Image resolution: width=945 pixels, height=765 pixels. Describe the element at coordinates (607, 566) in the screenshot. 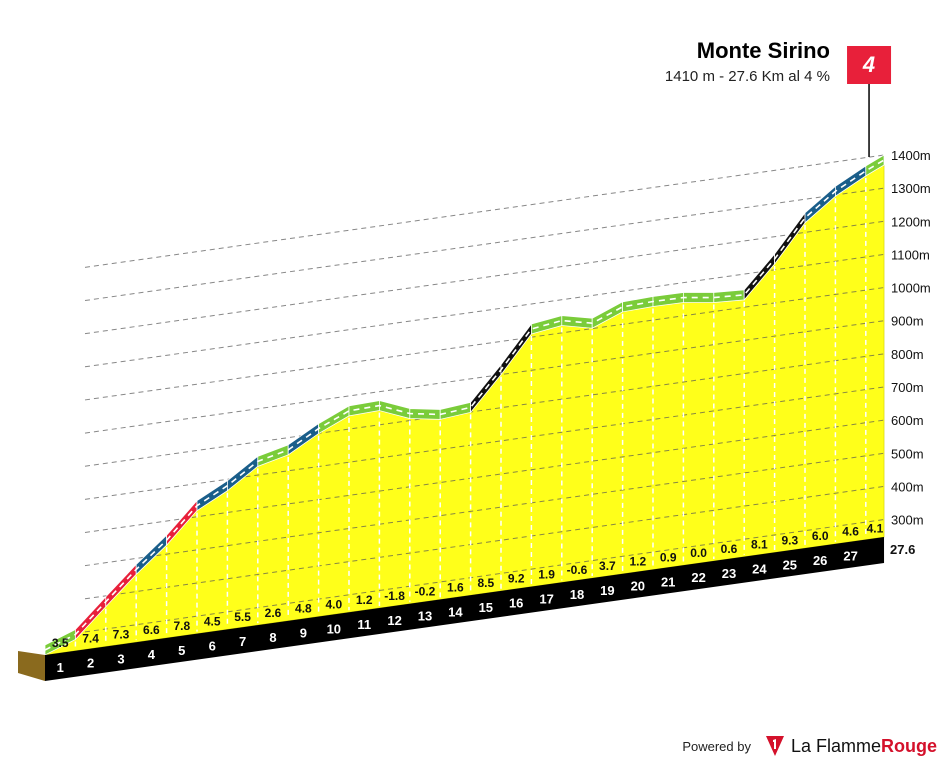

I see `gradient-label: 3.7` at that location.